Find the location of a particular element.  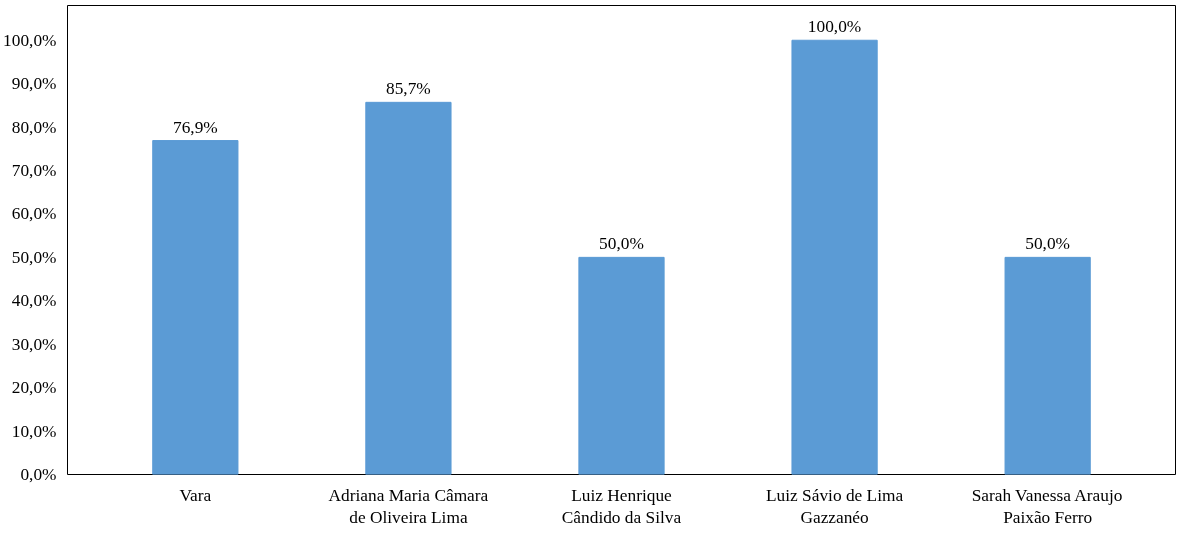

data-label: 100,0% is located at coordinates (834, 27).